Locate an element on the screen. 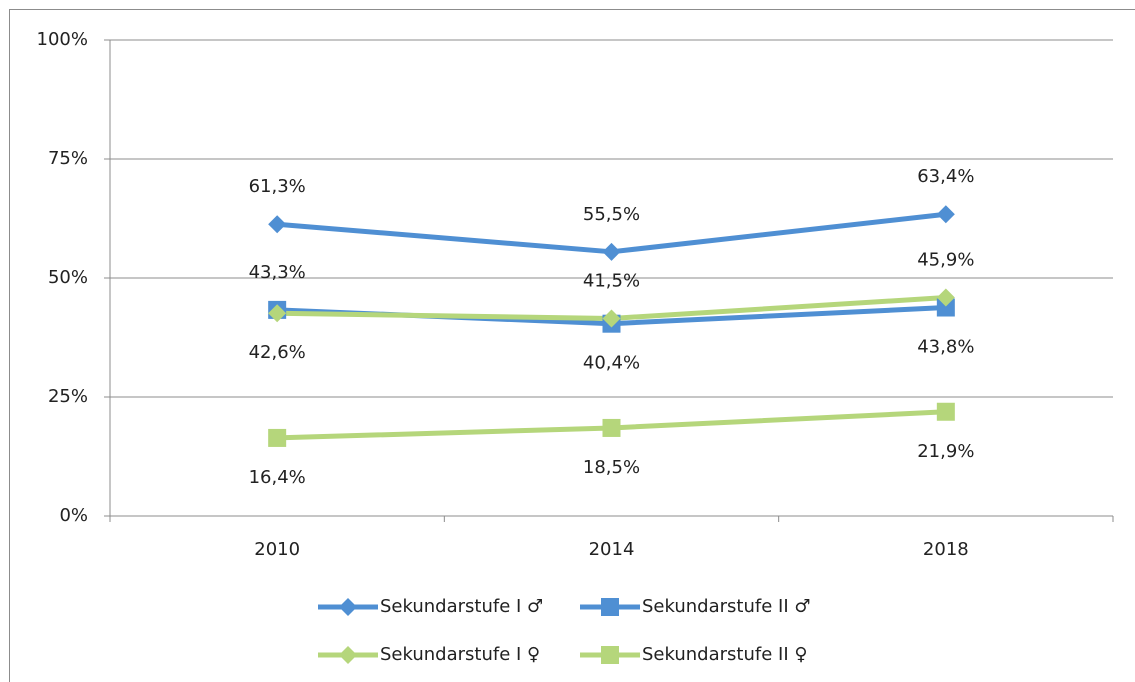 The width and height of the screenshot is (1135, 682). legend-item: Sekundarstufe I ♀ is located at coordinates (429, 654).